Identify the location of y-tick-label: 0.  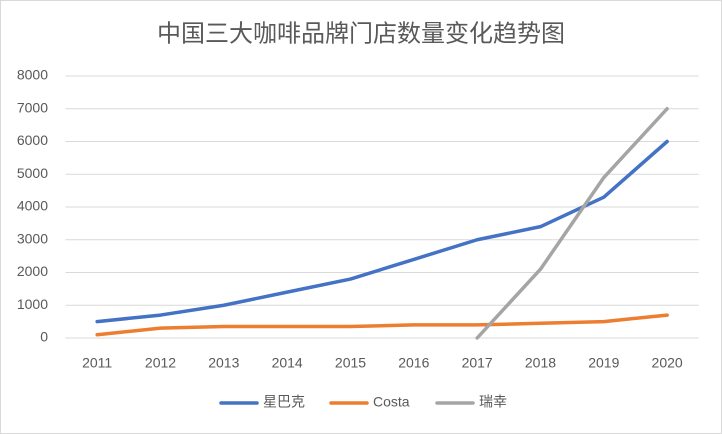
(44, 337).